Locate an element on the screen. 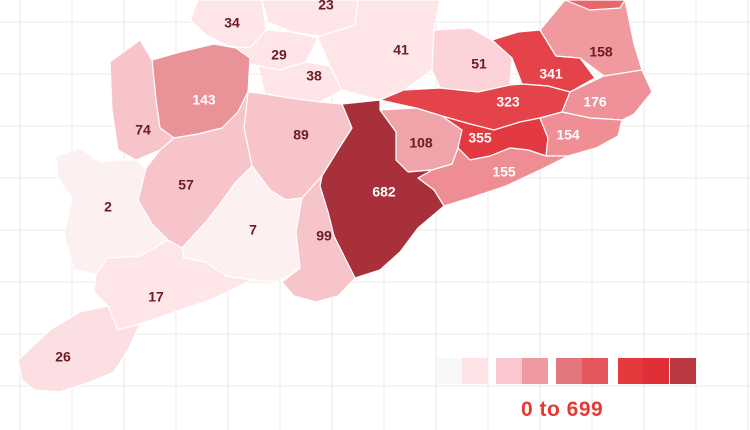 This screenshot has width=750, height=430. district-value-label: 17 is located at coordinates (156, 297).